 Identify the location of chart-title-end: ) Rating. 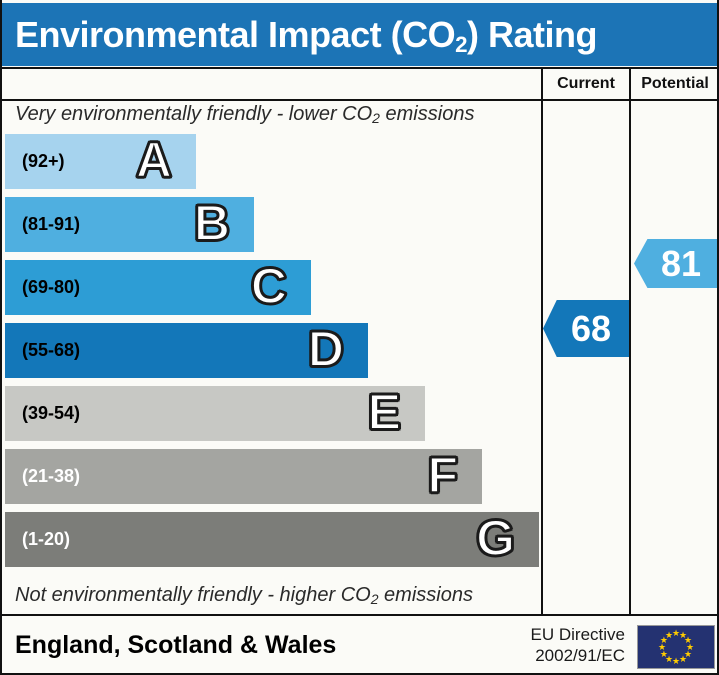
(532, 34).